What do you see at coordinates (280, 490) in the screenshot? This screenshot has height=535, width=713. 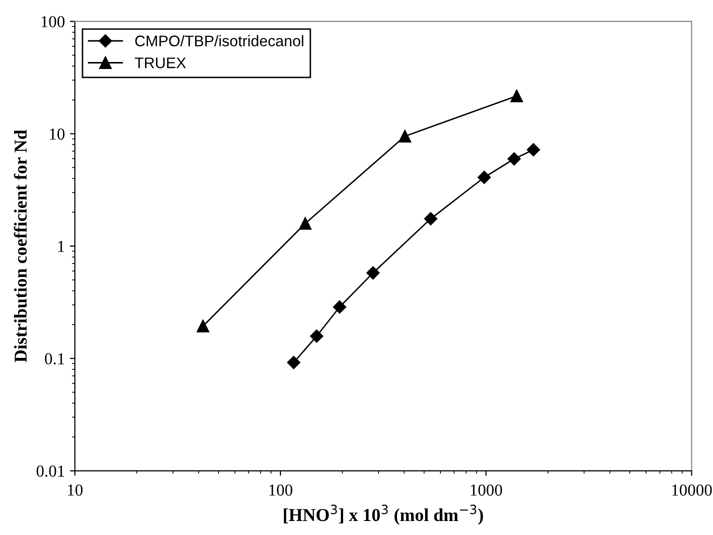 I see `x-tick-label: 100` at bounding box center [280, 490].